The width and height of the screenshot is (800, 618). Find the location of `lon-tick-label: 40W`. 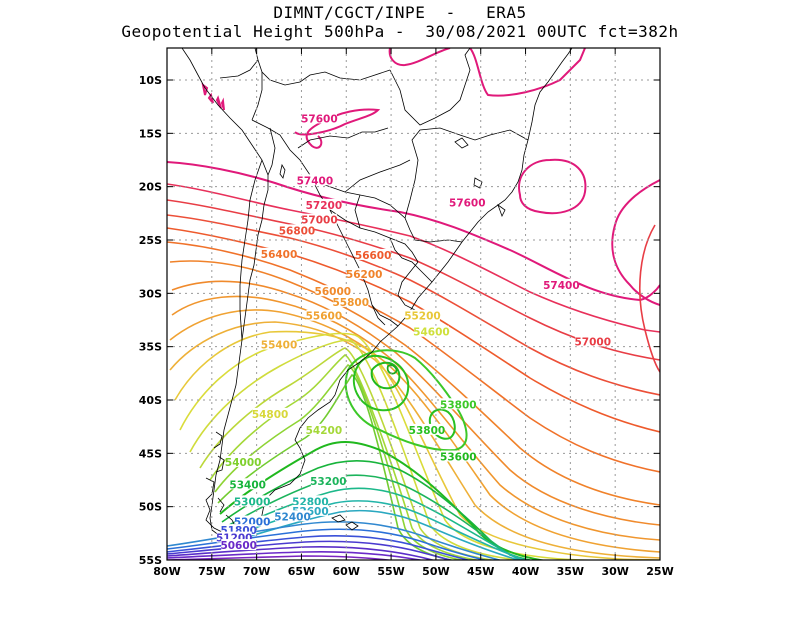

lon-tick-label: 40W is located at coordinates (525, 571).